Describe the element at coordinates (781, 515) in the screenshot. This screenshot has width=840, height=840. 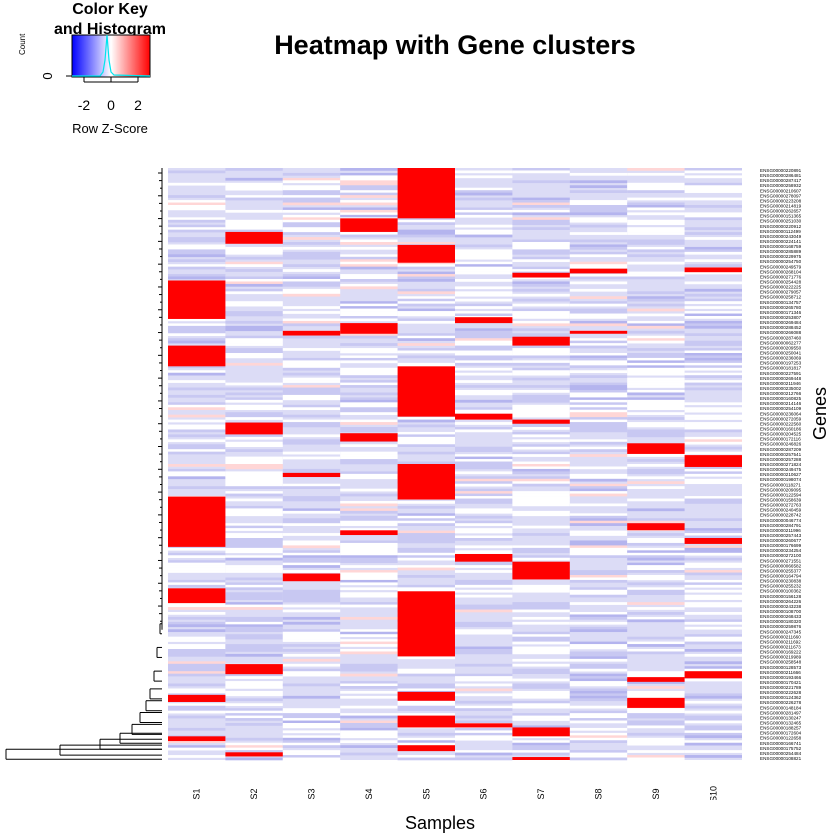
I see `gene-label: ENSG00000228742` at that location.